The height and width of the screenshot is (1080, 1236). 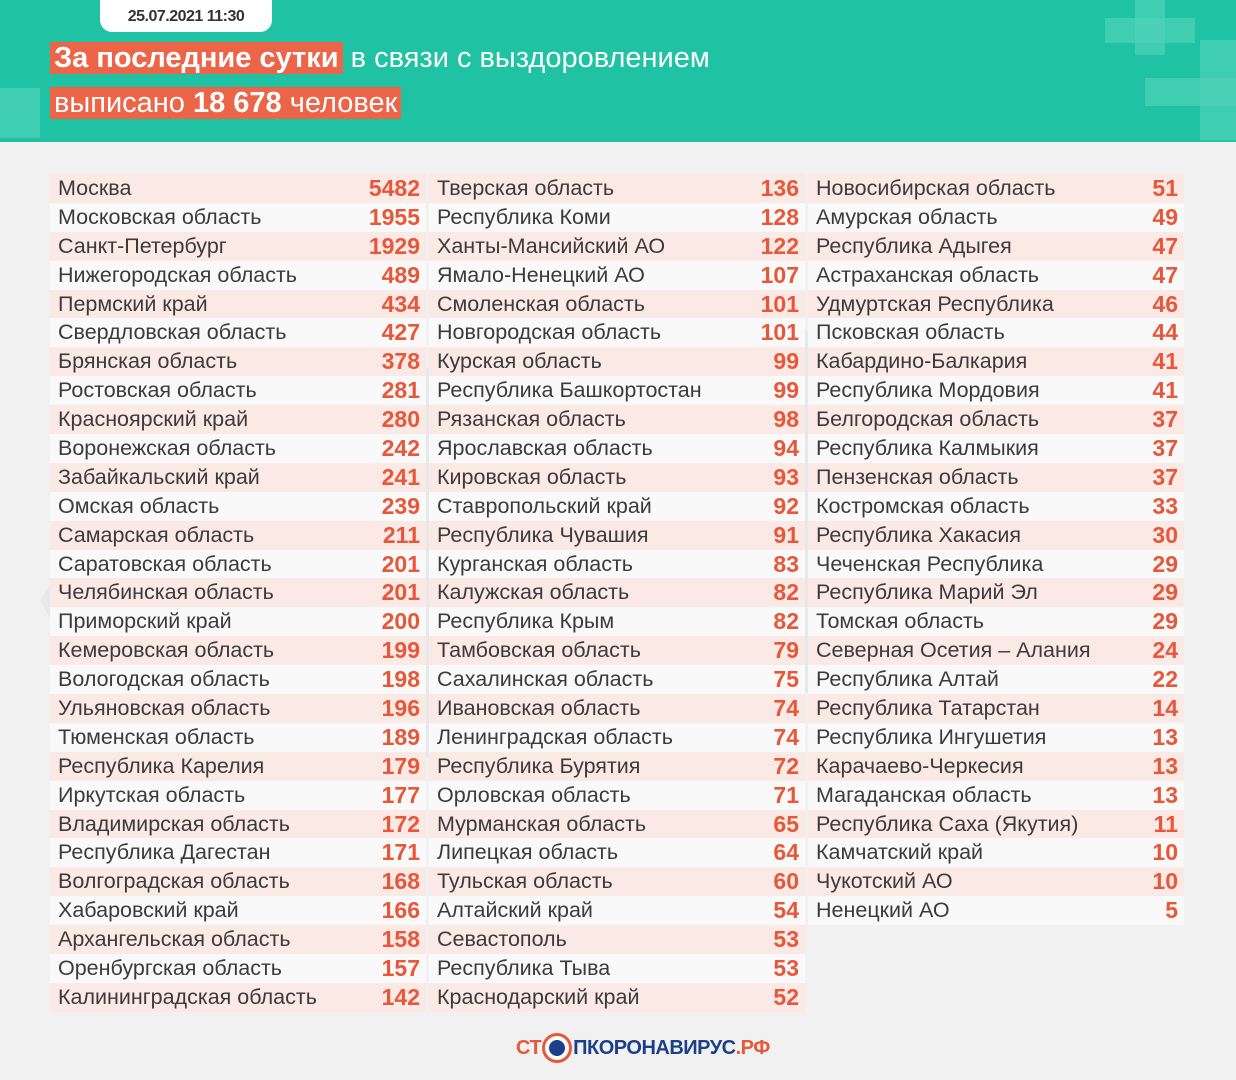 I want to click on region-row: Тюменская область 189, so click(x=238, y=737).